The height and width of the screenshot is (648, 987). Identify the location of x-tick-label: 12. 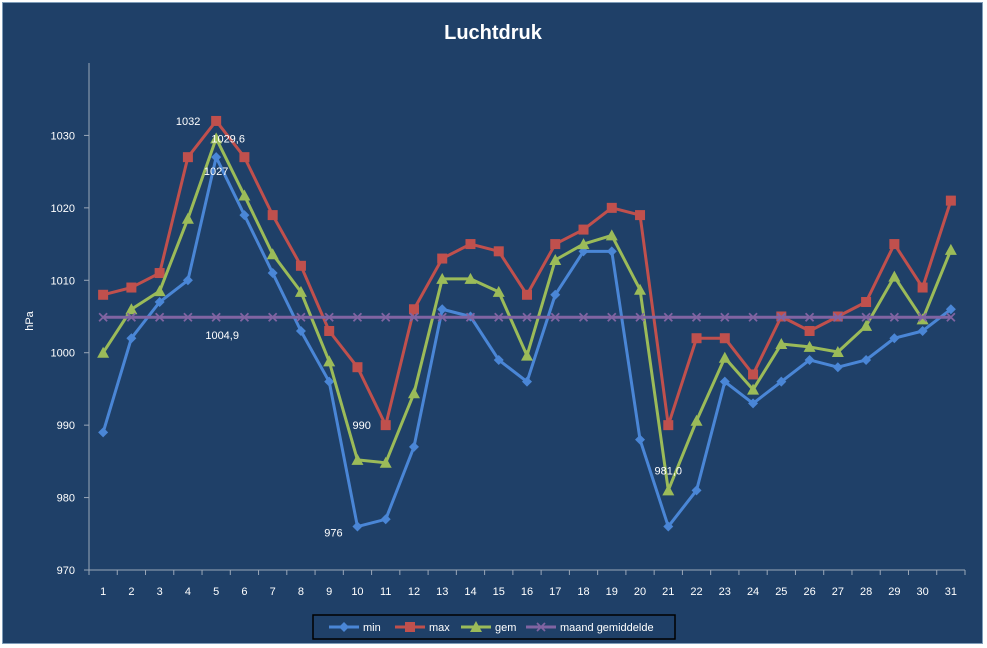
(414, 592).